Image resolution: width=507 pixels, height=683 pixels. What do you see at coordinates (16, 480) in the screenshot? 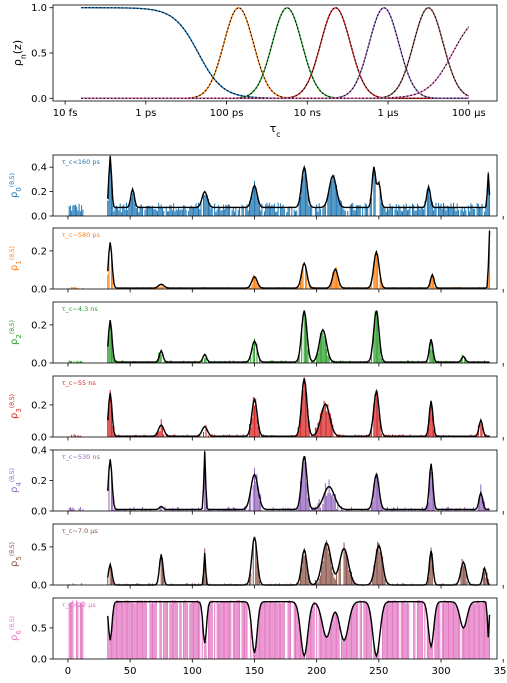
I see `panel-4-ylabel: ρ4(θ,S)` at bounding box center [16, 480].